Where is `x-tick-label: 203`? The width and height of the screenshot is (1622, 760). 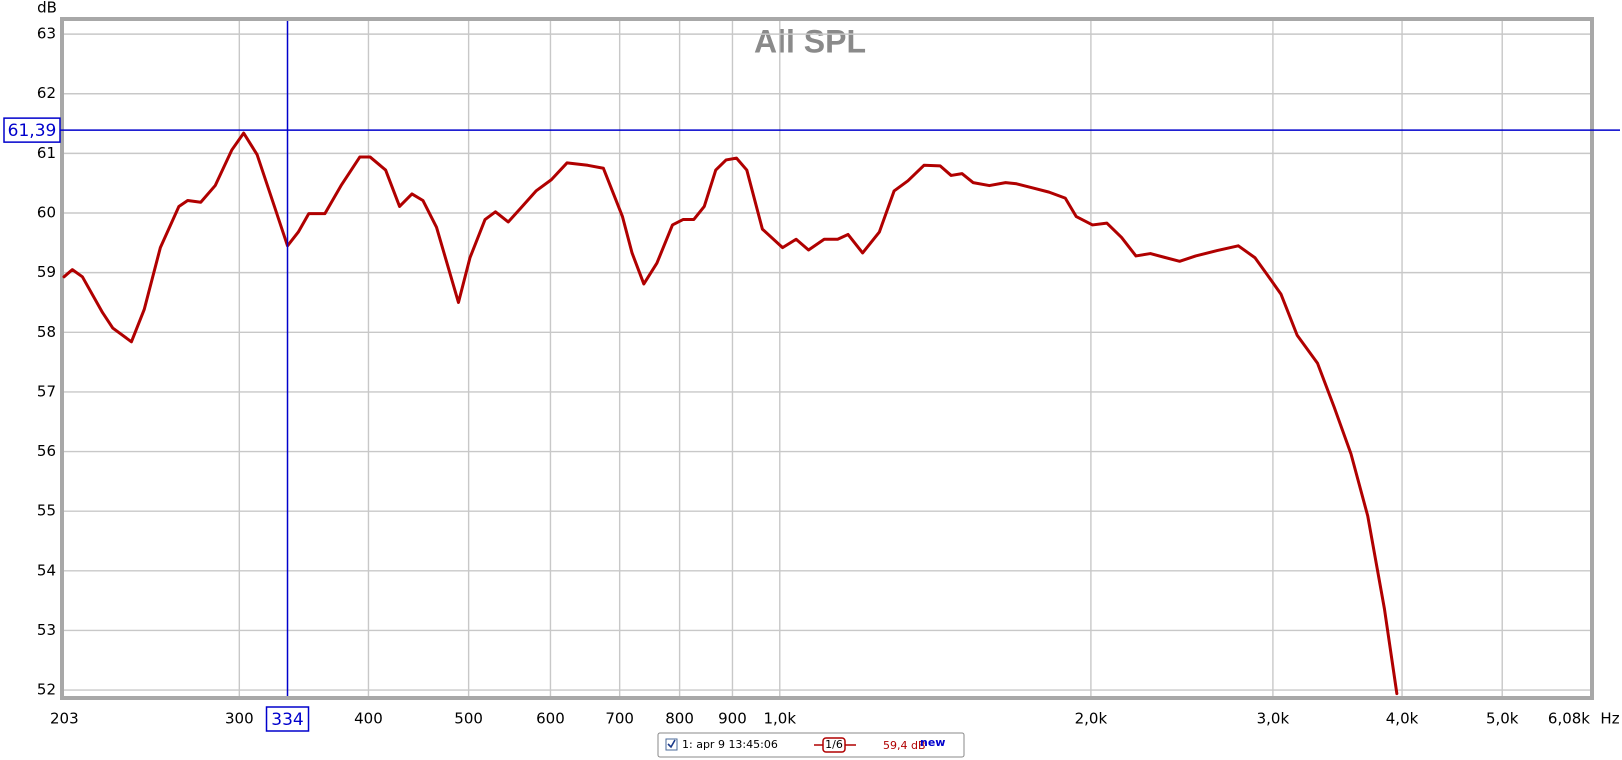 x-tick-label: 203 is located at coordinates (64, 719).